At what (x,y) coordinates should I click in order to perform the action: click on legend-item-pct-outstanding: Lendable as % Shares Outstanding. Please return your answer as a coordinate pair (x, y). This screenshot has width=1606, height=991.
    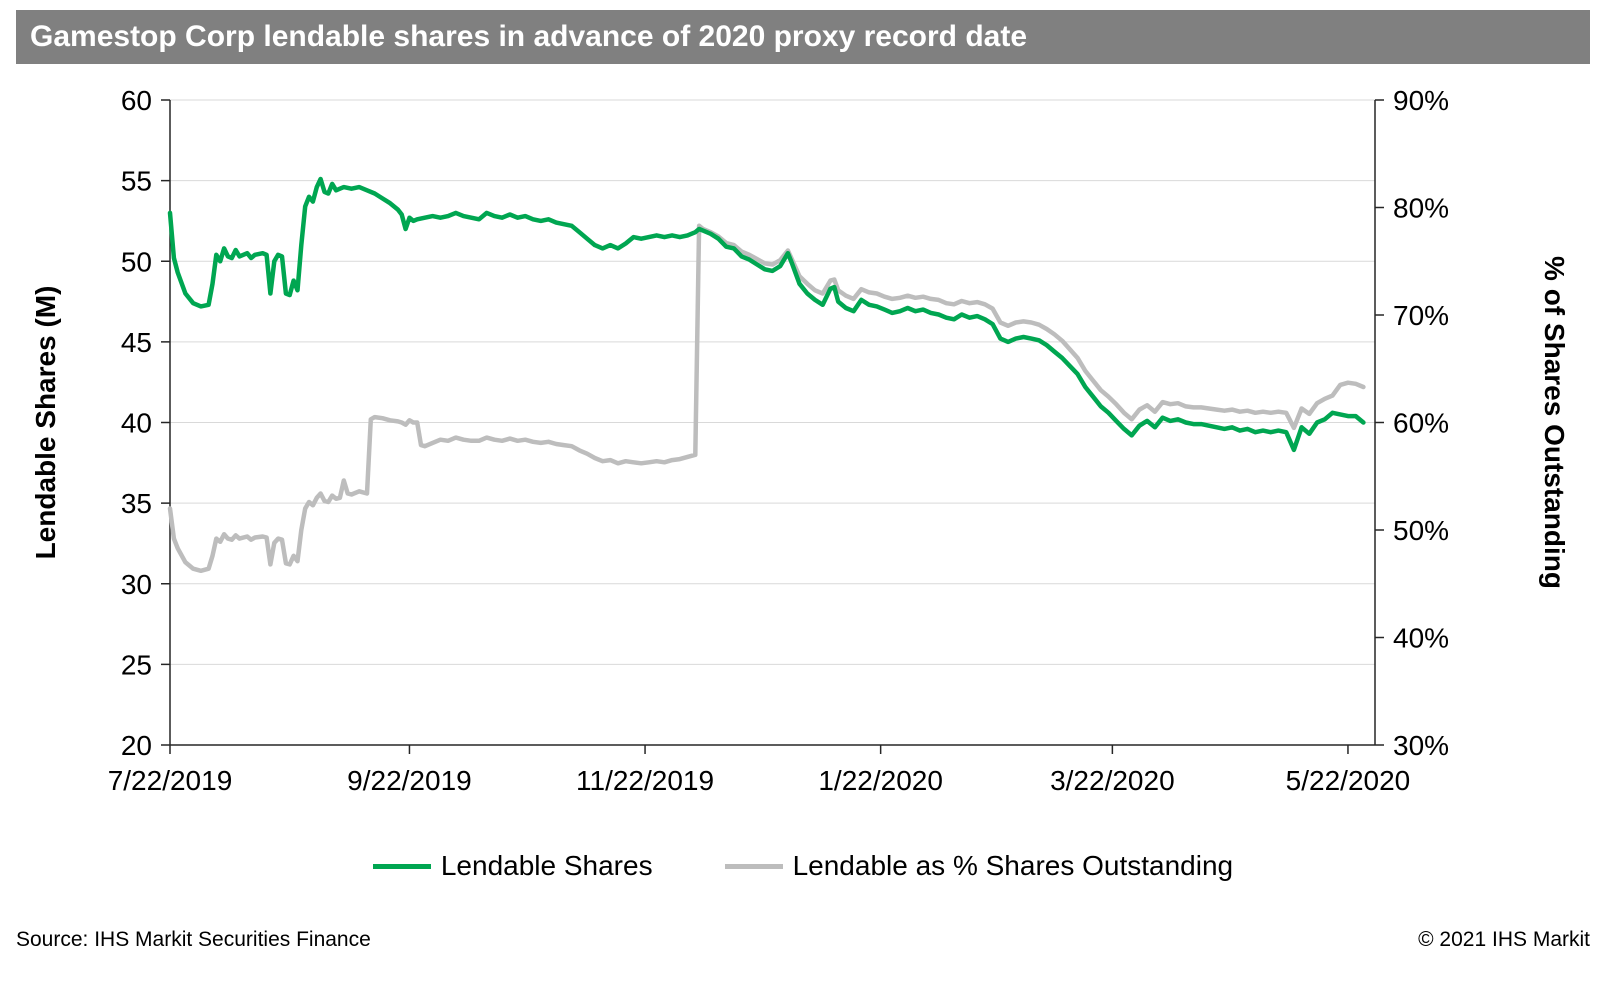
    Looking at the image, I should click on (979, 866).